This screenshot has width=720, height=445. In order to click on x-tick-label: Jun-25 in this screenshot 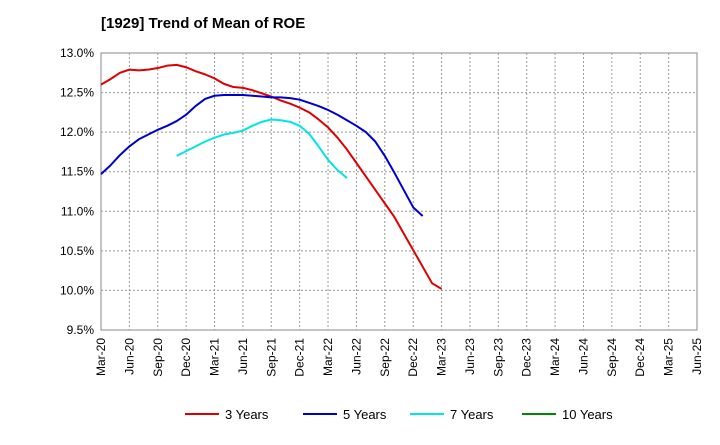, I will do `click(697, 356)`.